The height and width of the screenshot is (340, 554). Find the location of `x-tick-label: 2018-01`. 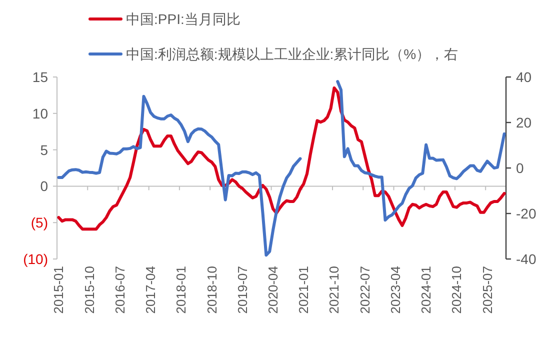

x-tick-label: 2018-01 is located at coordinates (181, 290).